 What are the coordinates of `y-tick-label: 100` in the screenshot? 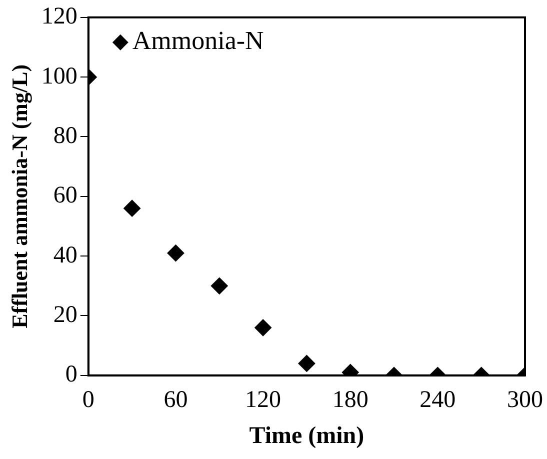 It's located at (59, 76).